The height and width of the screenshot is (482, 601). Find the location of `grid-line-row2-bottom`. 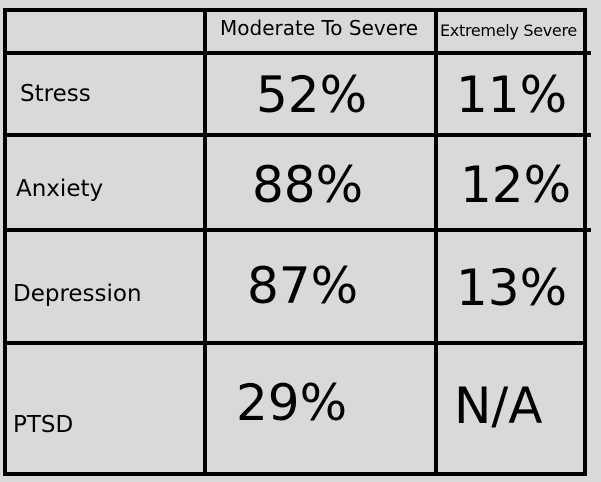

grid-line-row2-bottom is located at coordinates (297, 230).